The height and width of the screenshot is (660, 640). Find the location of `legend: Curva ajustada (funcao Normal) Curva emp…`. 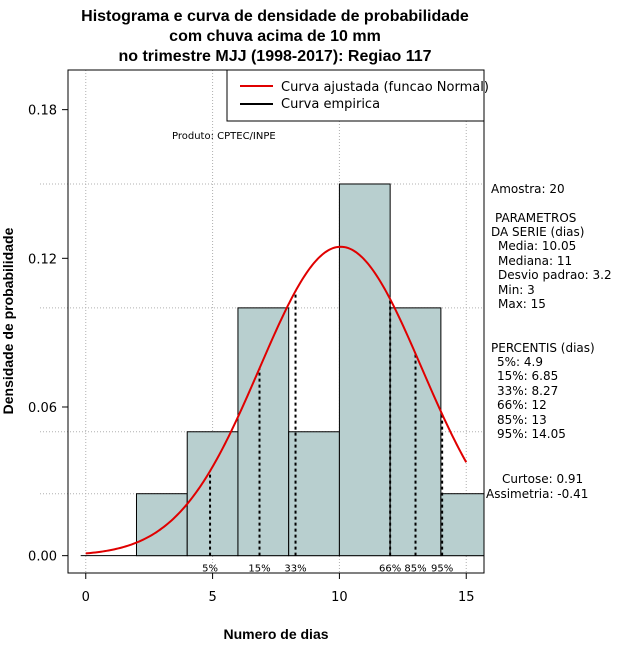

legend: Curva ajustada (funcao Normal) Curva emp… is located at coordinates (357, 95).